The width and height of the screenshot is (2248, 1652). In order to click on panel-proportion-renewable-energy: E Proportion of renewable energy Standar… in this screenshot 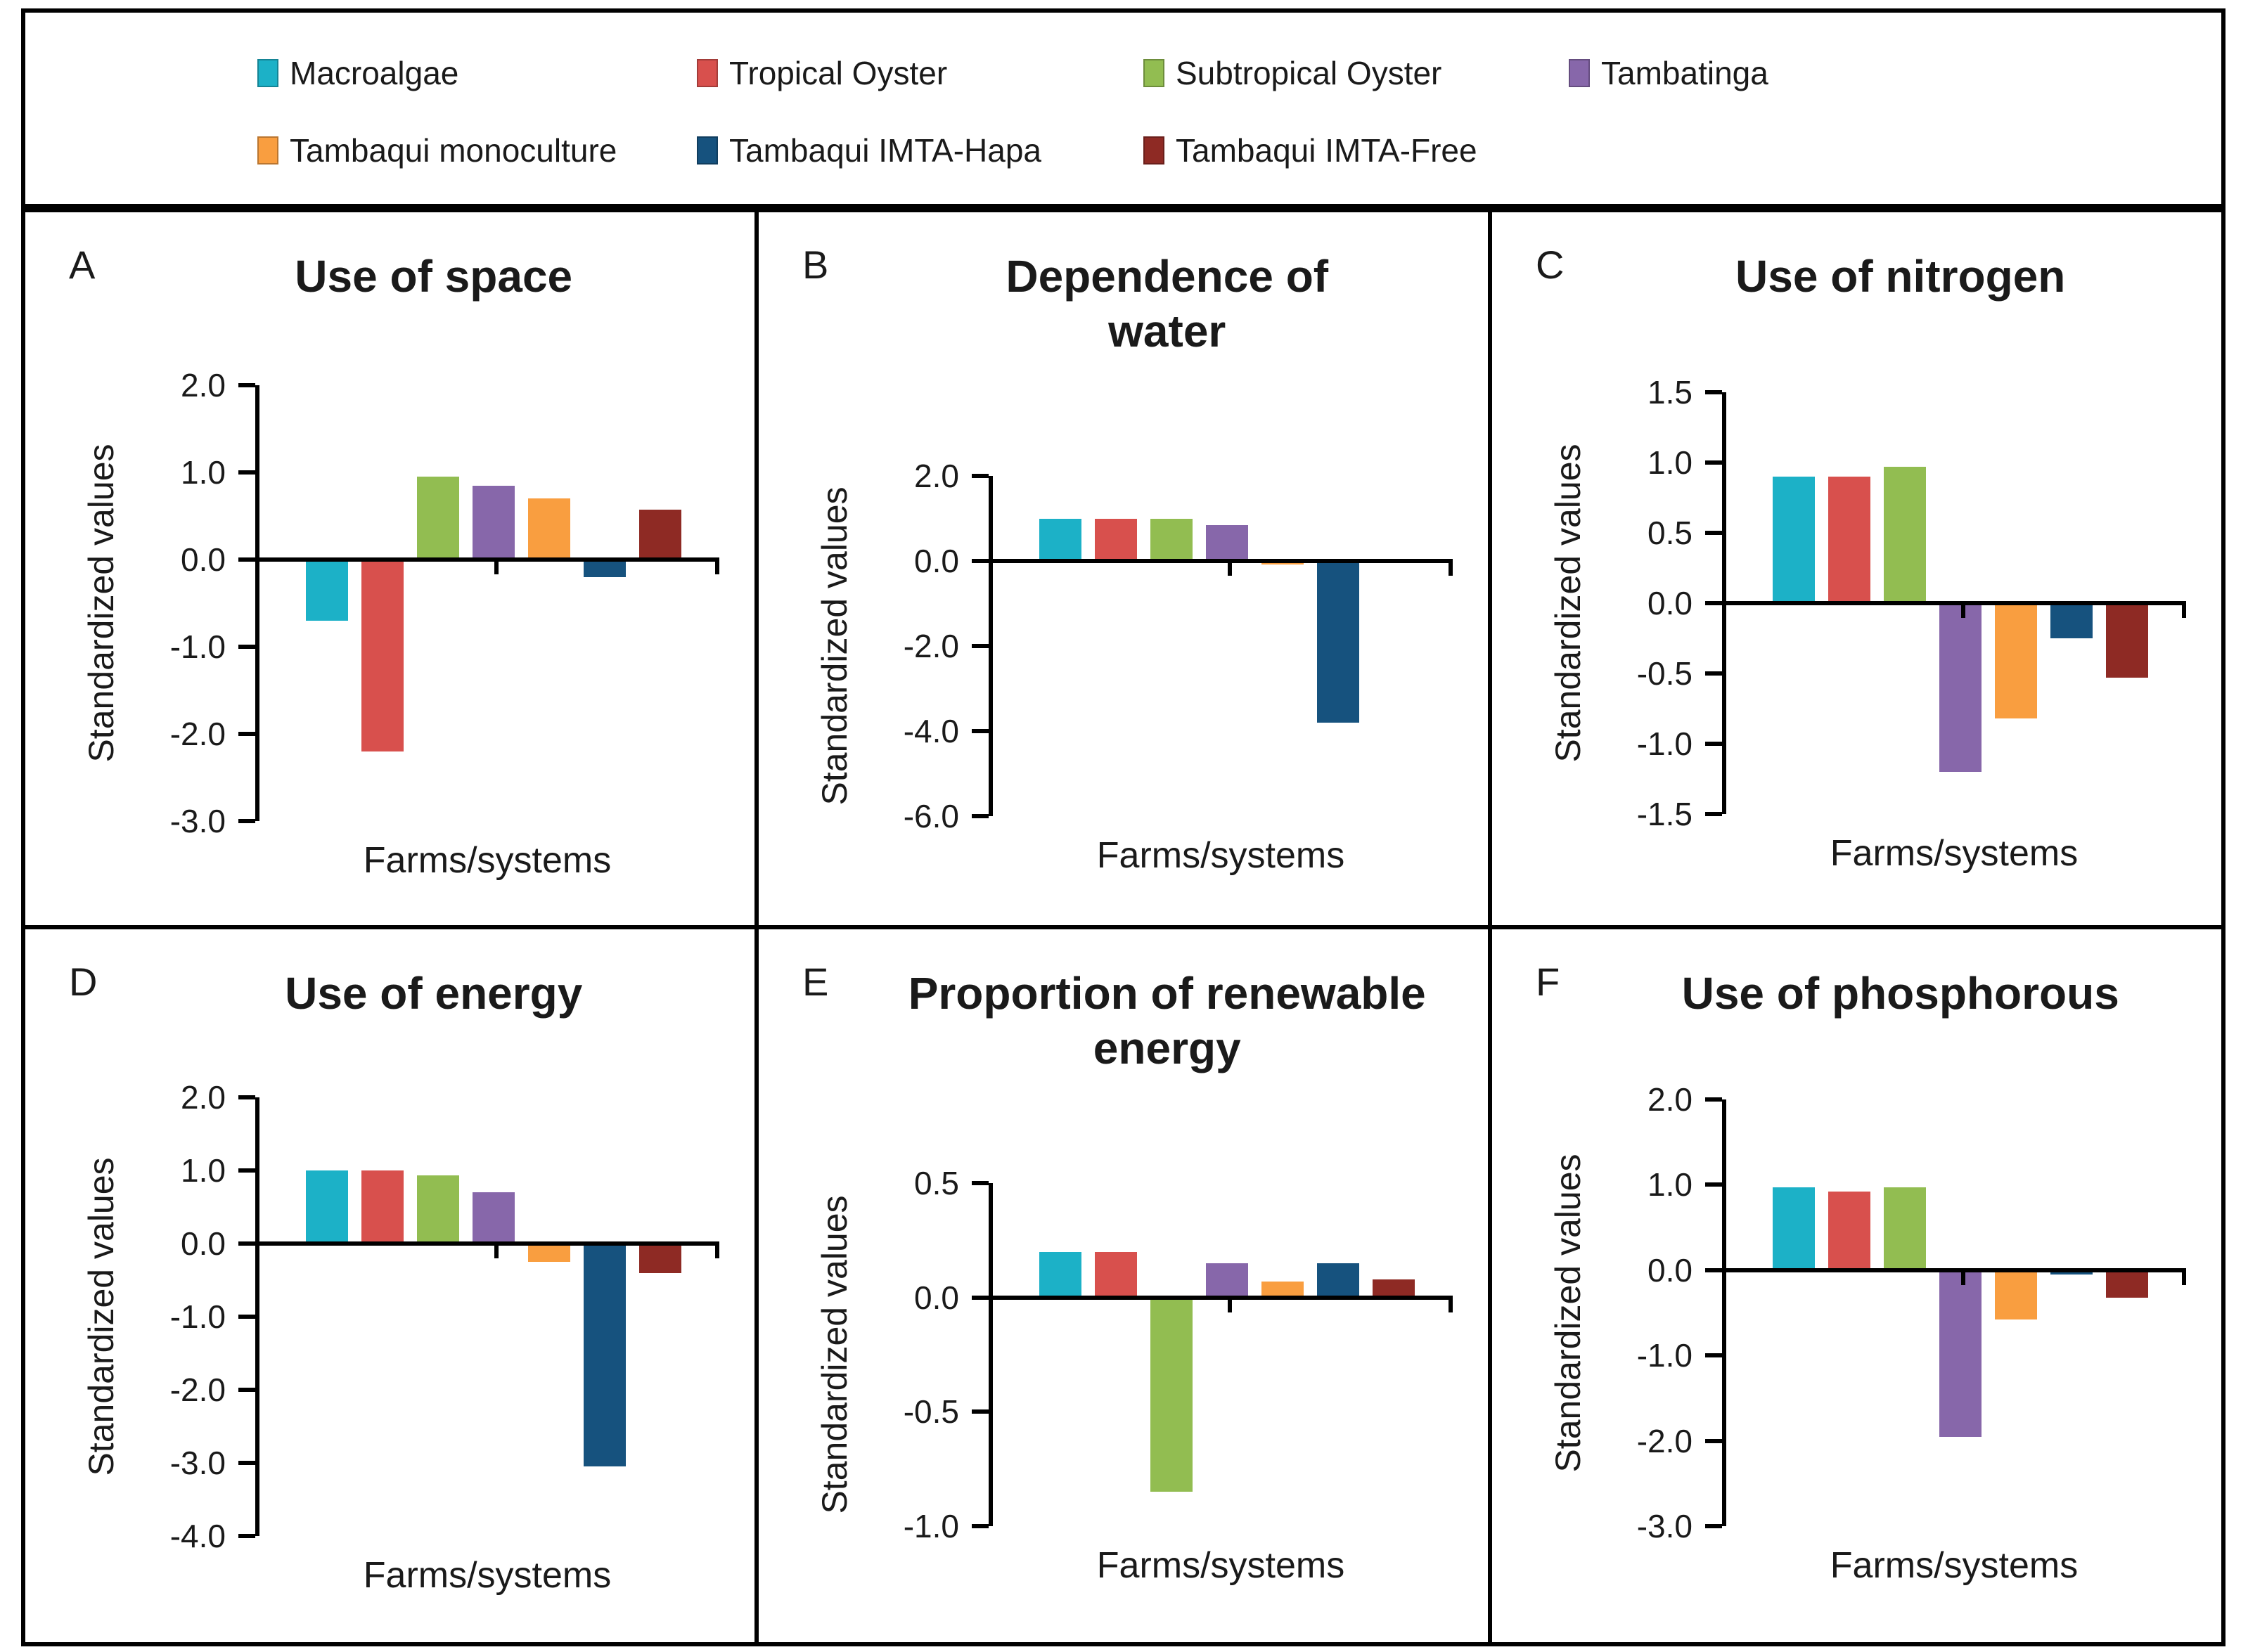, I will do `click(1123, 1285)`.